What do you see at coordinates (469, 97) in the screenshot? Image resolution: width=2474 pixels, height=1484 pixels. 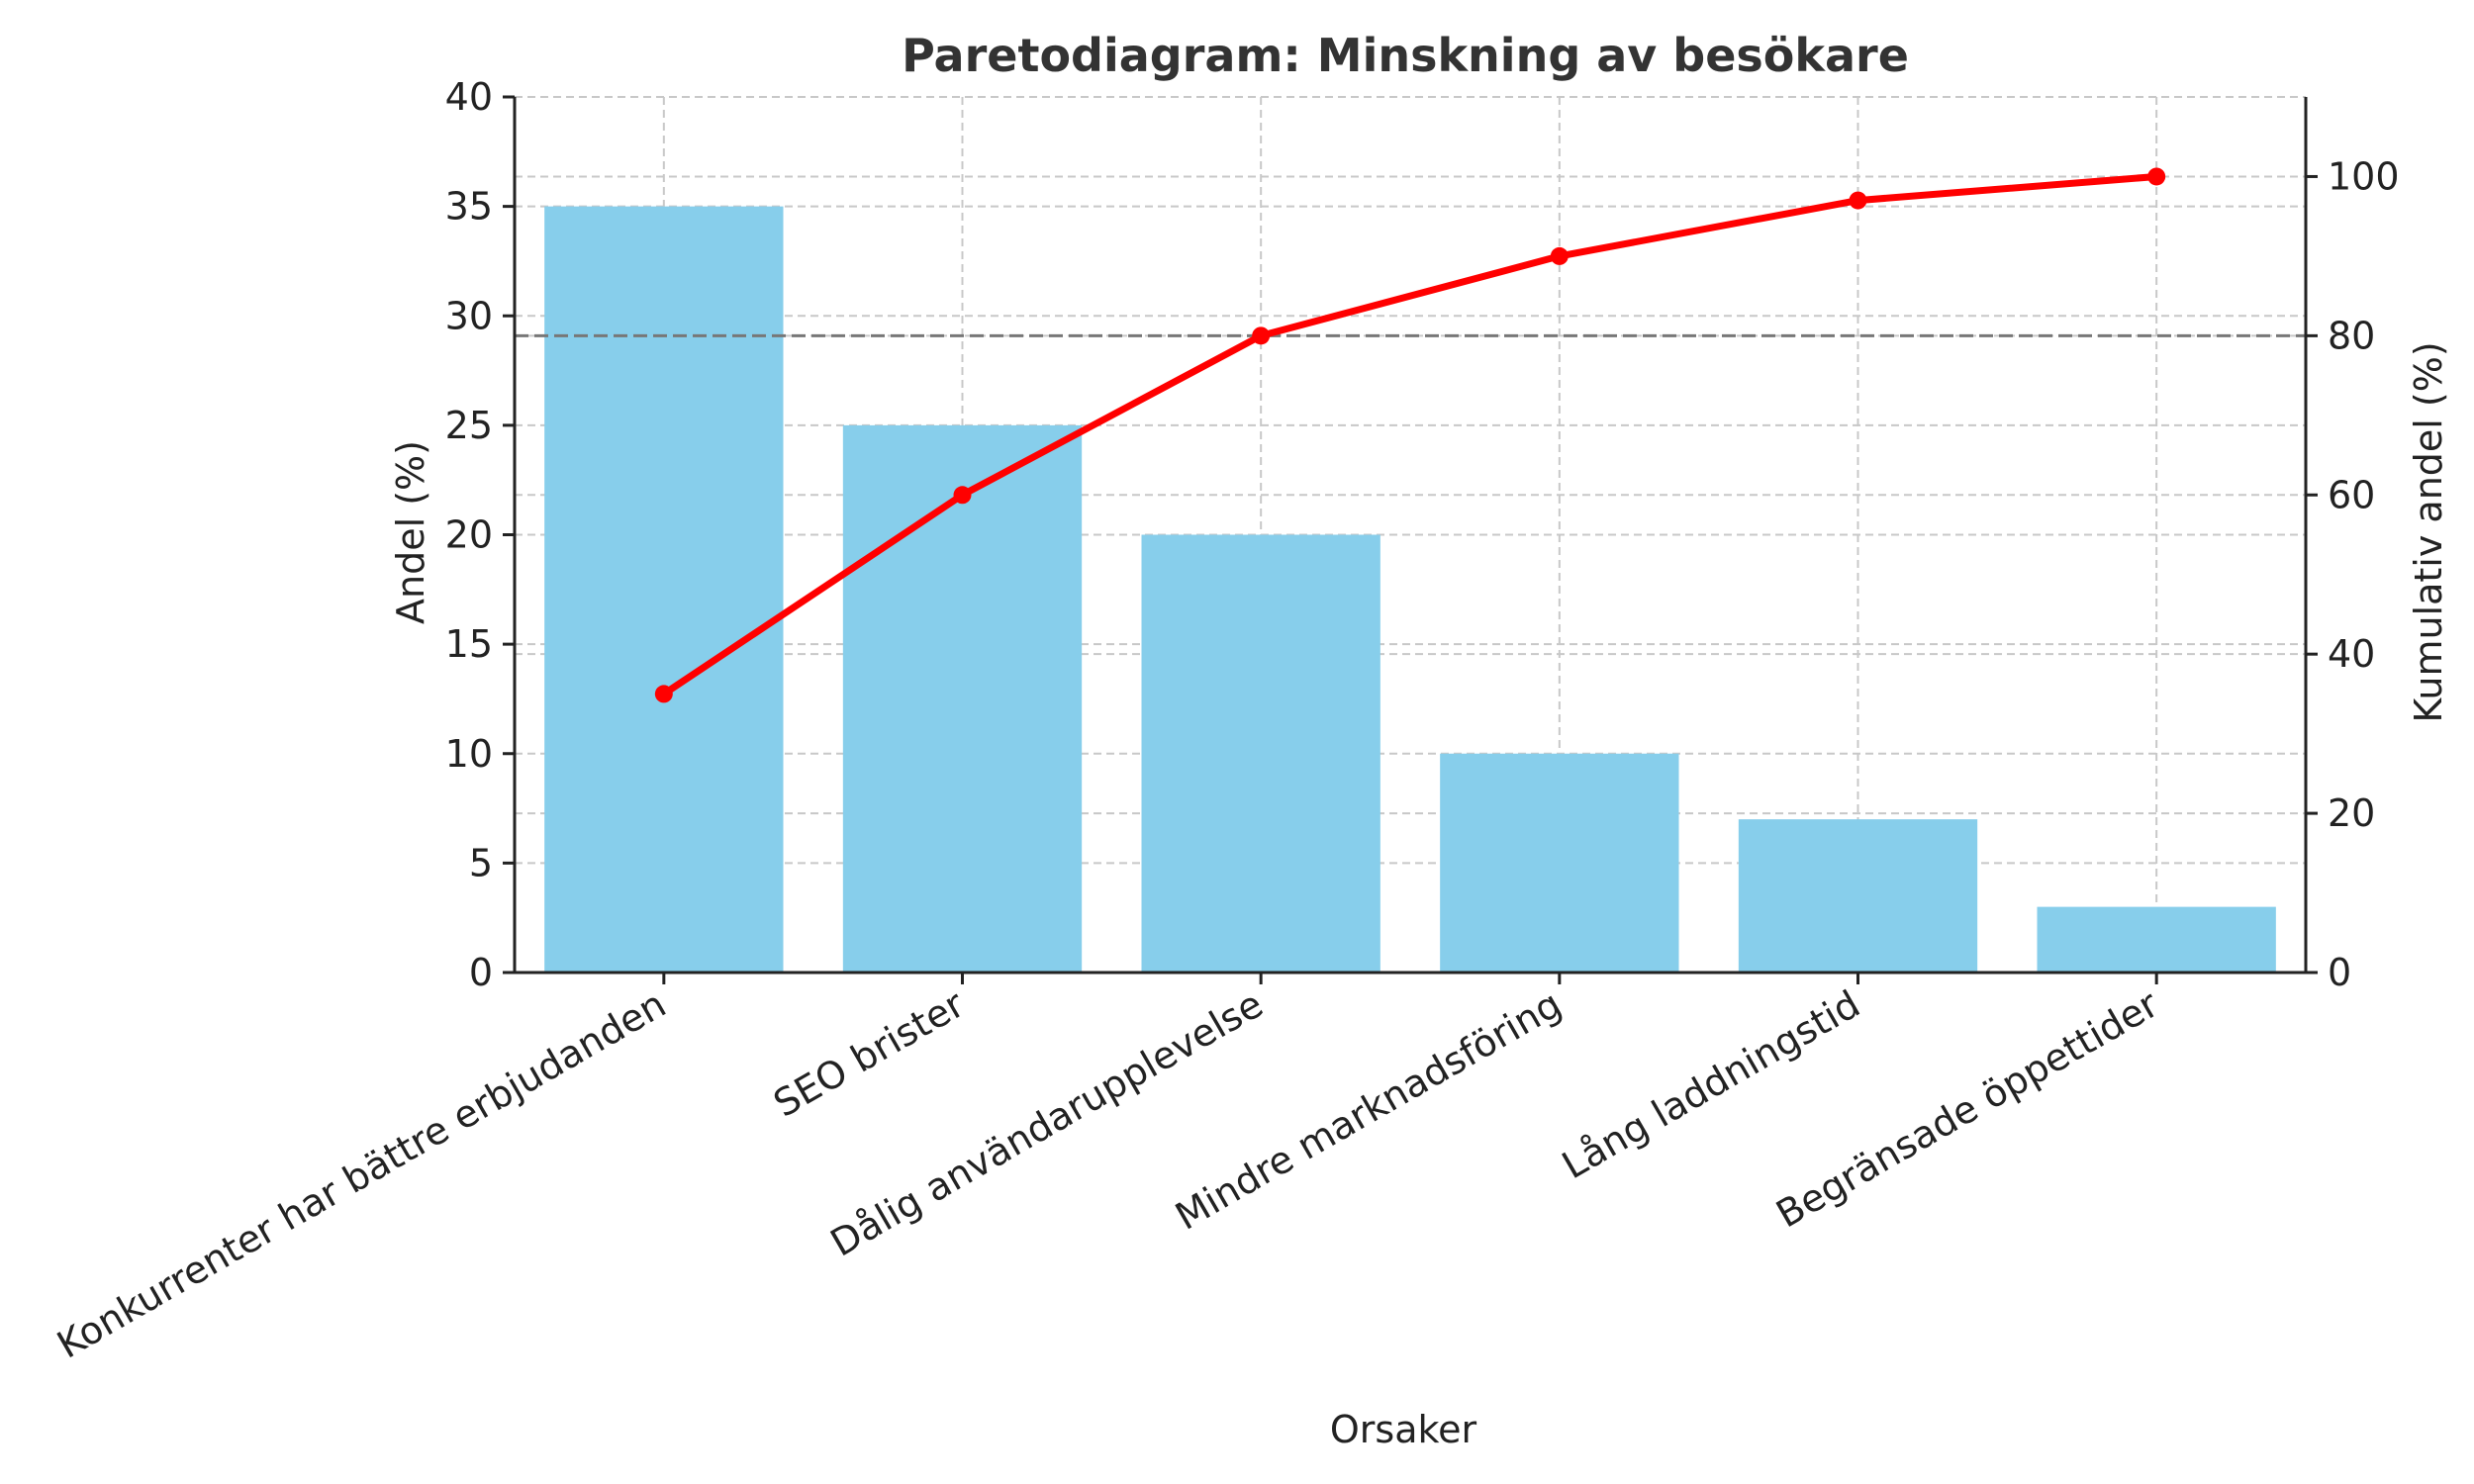 I see `y-tick-label: 40` at bounding box center [469, 97].